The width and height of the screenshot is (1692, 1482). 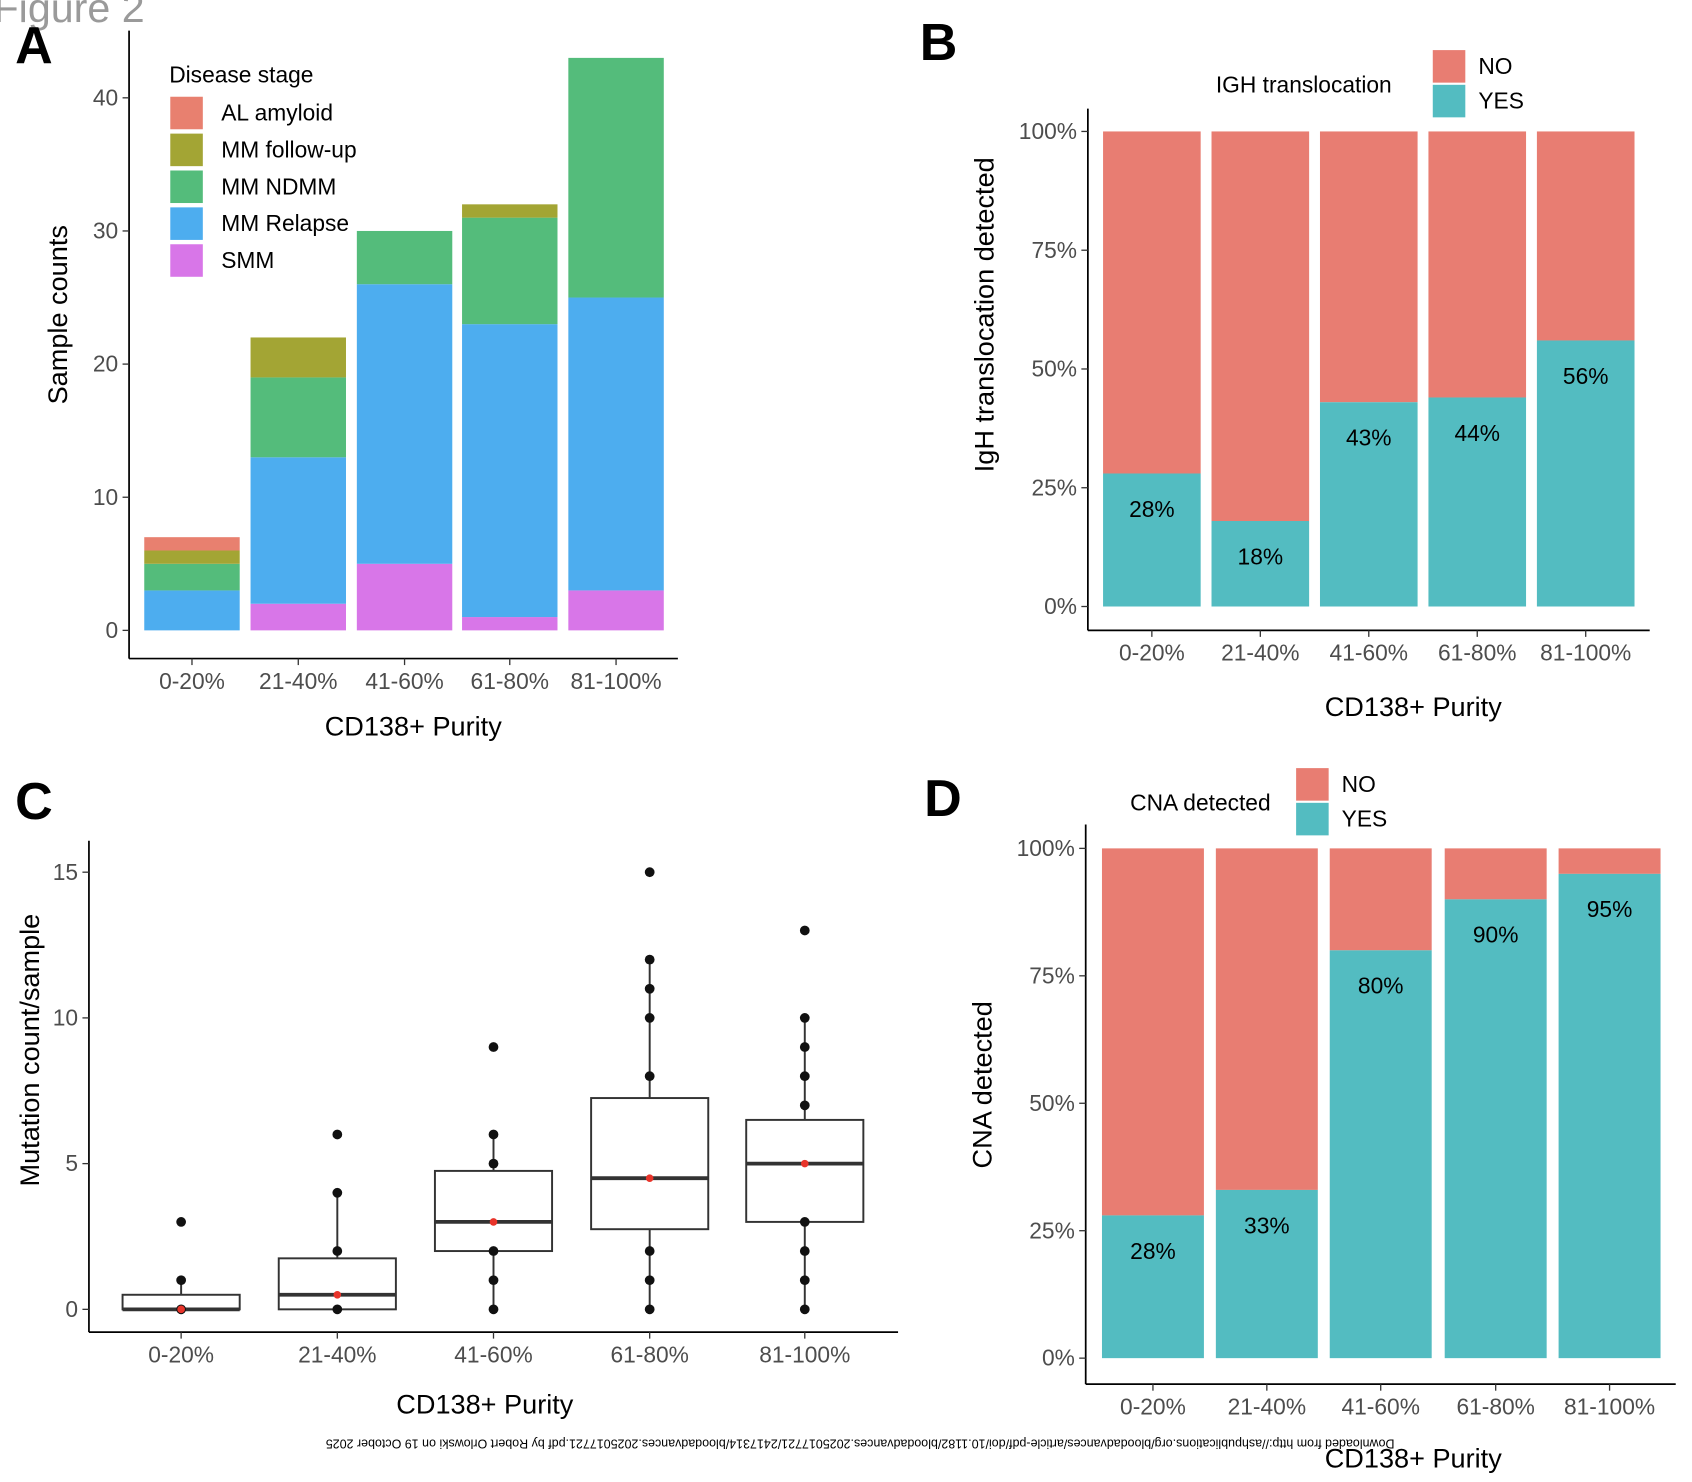 What do you see at coordinates (34, 802) in the screenshot?
I see `panel-label-c: C` at bounding box center [34, 802].